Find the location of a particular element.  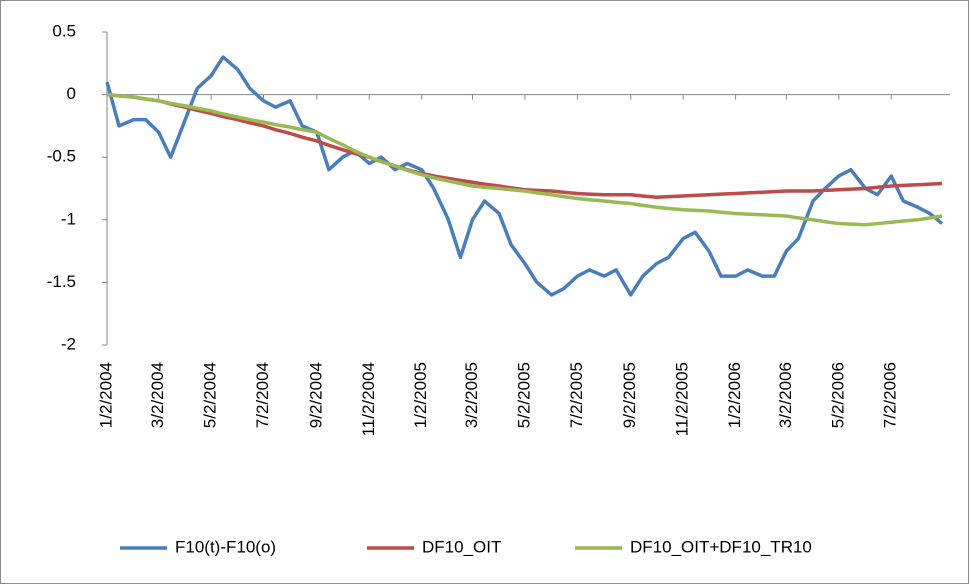

x-tick-label: 1/2/2005 is located at coordinates (420, 395).